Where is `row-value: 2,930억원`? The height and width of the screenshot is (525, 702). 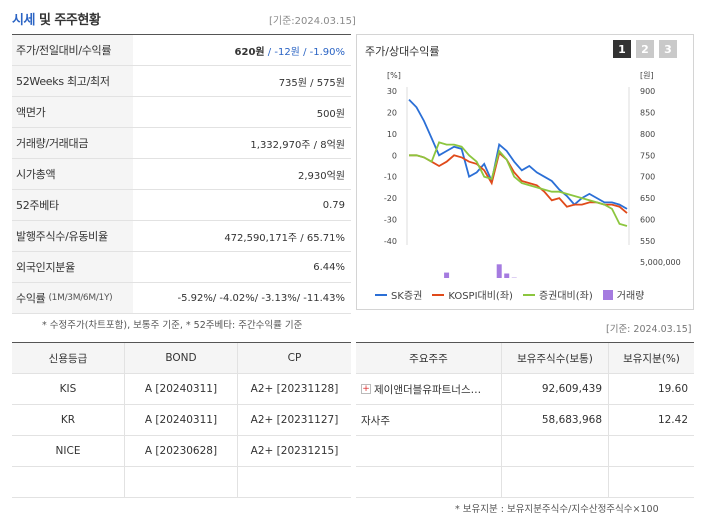
row-value: 2,930억원 is located at coordinates (321, 176).